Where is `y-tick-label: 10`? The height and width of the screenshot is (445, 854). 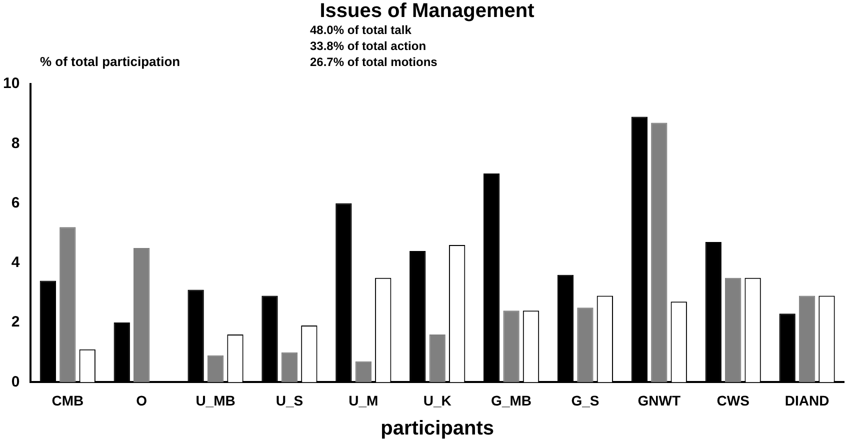
y-tick-label: 10 is located at coordinates (11, 83).